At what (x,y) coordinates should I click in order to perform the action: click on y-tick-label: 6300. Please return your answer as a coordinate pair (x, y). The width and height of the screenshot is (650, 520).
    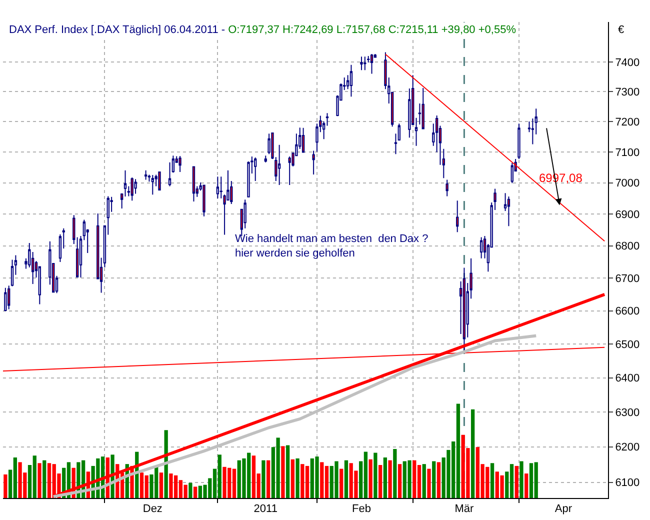
    Looking at the image, I should click on (627, 412).